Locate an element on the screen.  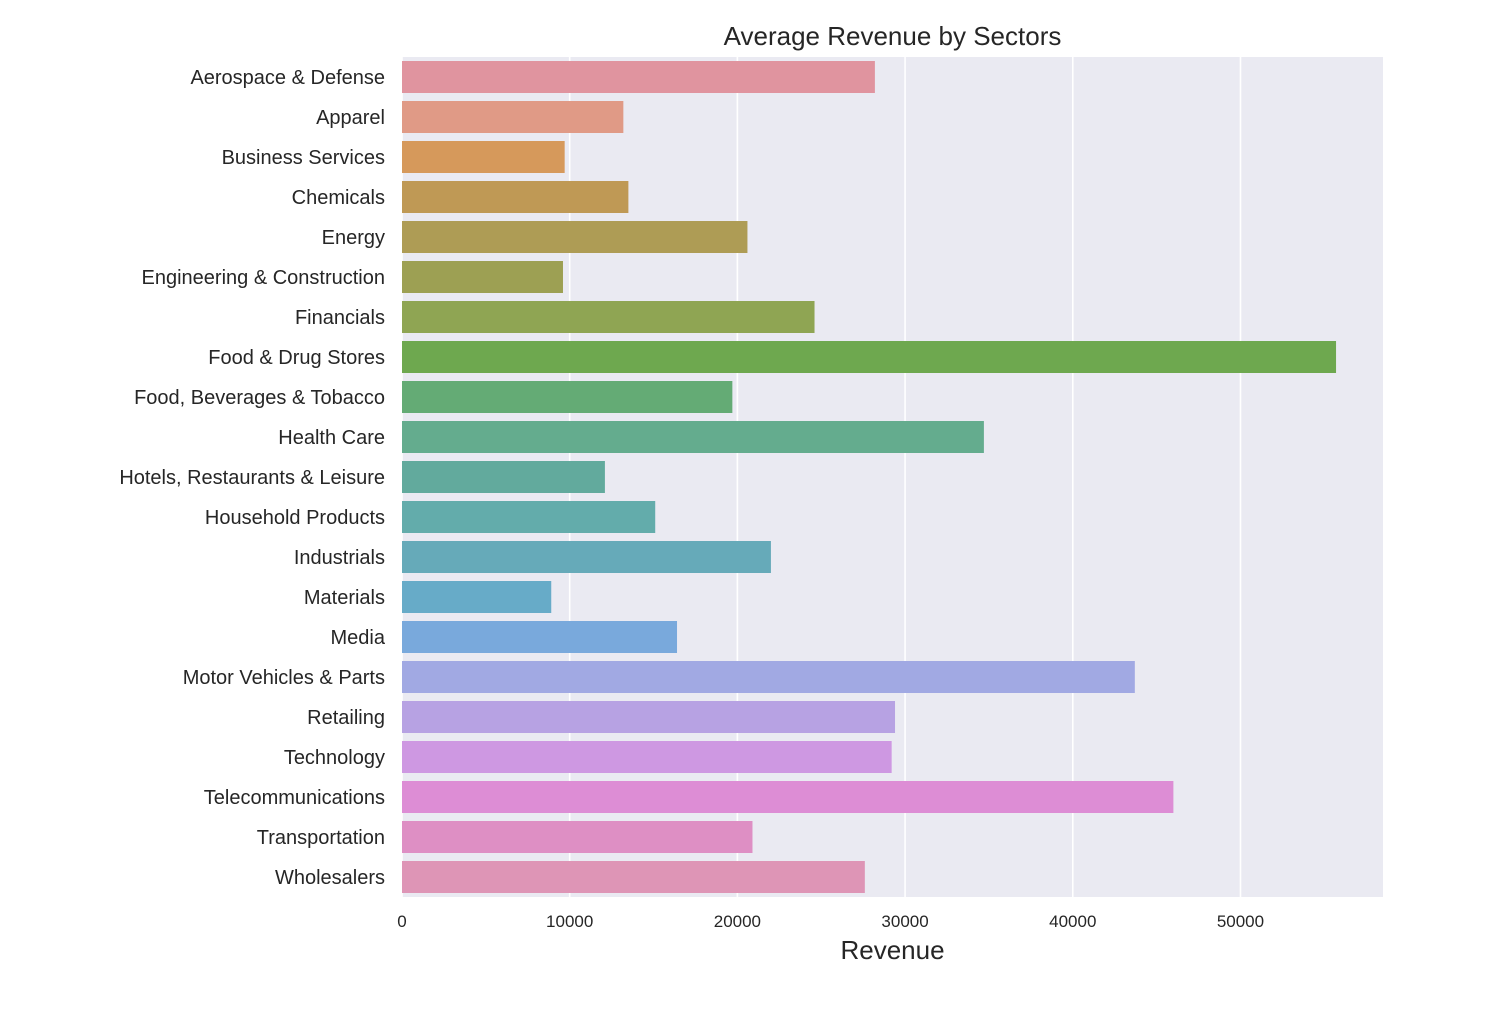
category-label: Hotels, Restaurants & Leisure is located at coordinates (252, 478).